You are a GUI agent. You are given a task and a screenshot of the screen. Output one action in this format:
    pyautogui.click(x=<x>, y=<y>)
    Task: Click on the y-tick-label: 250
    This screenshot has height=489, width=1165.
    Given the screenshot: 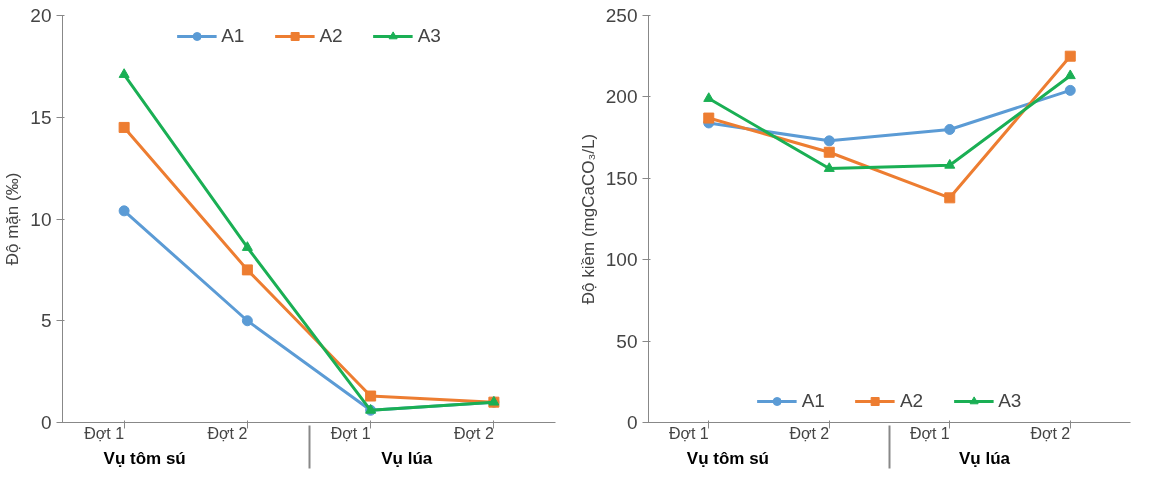 What is the action you would take?
    pyautogui.click(x=621, y=15)
    